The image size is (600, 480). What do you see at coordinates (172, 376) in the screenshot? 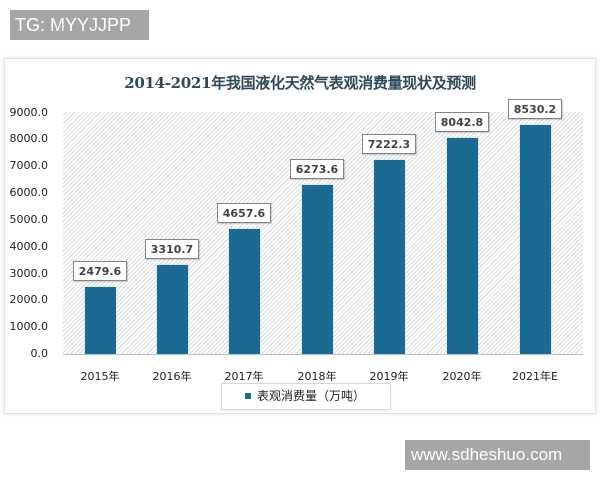
I see `x-tick: 2016年` at bounding box center [172, 376].